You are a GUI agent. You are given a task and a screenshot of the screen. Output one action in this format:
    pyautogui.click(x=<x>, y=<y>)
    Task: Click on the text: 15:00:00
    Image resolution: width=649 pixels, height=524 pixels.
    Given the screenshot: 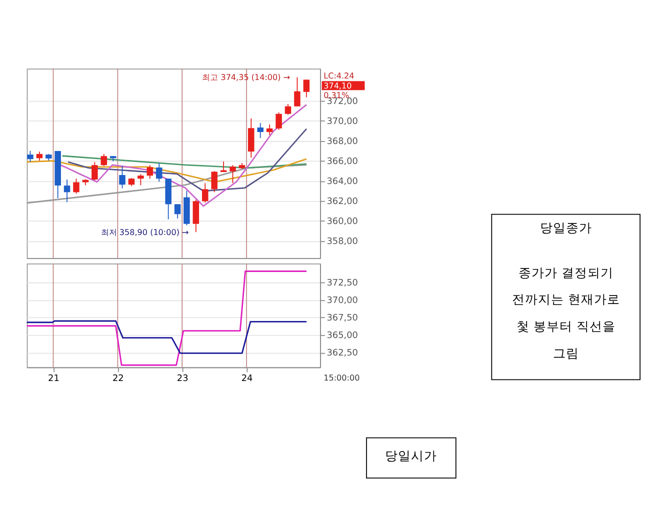 What is the action you would take?
    pyautogui.click(x=342, y=378)
    